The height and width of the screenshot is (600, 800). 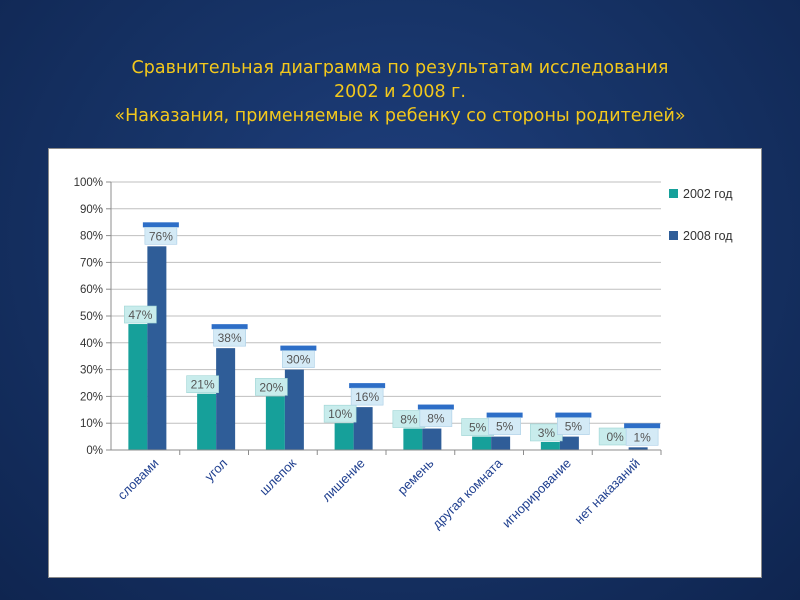 What do you see at coordinates (91, 290) in the screenshot?
I see `y-tick-label: 60%` at bounding box center [91, 290].